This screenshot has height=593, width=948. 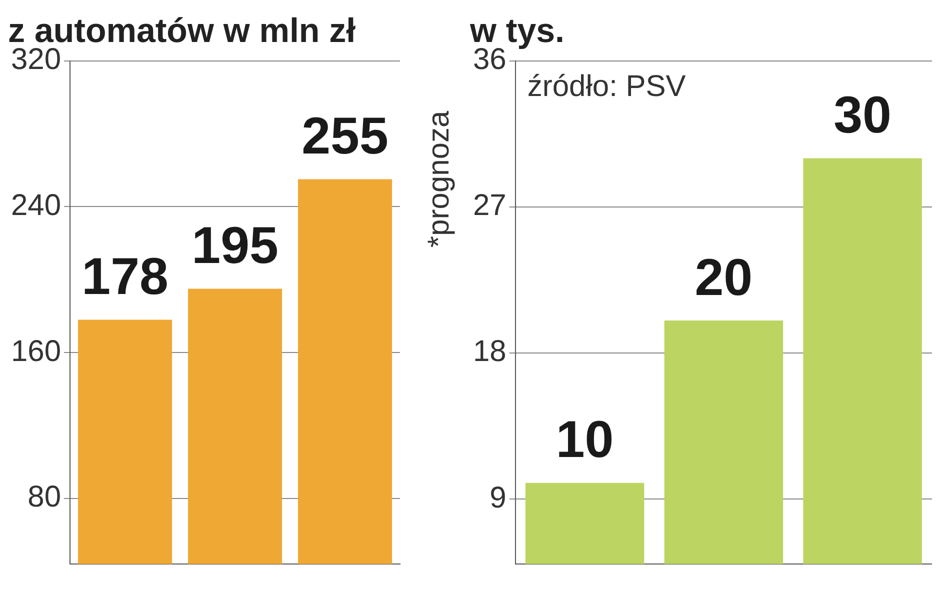 What do you see at coordinates (439, 179) in the screenshot?
I see `text: *prognoza` at bounding box center [439, 179].